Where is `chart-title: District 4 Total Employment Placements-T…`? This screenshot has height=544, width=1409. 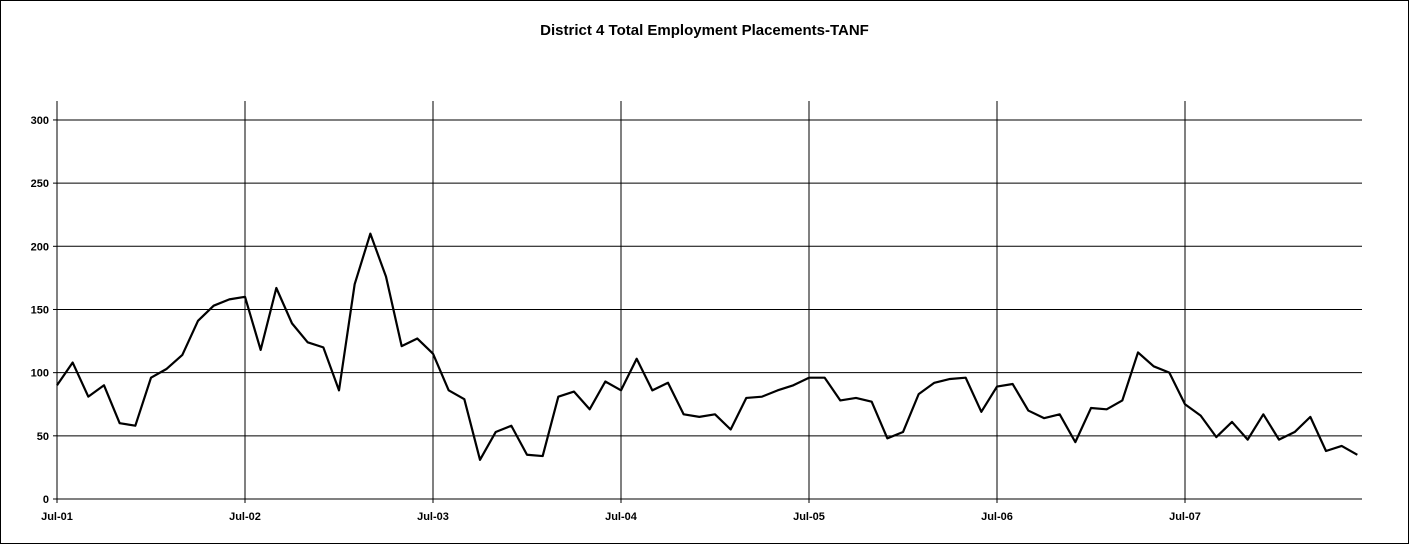 chart-title: District 4 Total Employment Placements-T… is located at coordinates (704, 30).